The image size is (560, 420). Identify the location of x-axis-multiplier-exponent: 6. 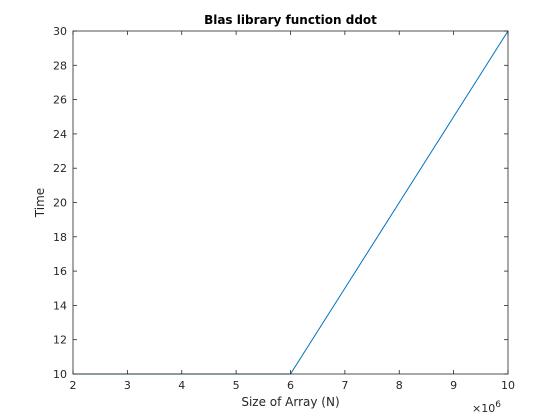
(498, 405).